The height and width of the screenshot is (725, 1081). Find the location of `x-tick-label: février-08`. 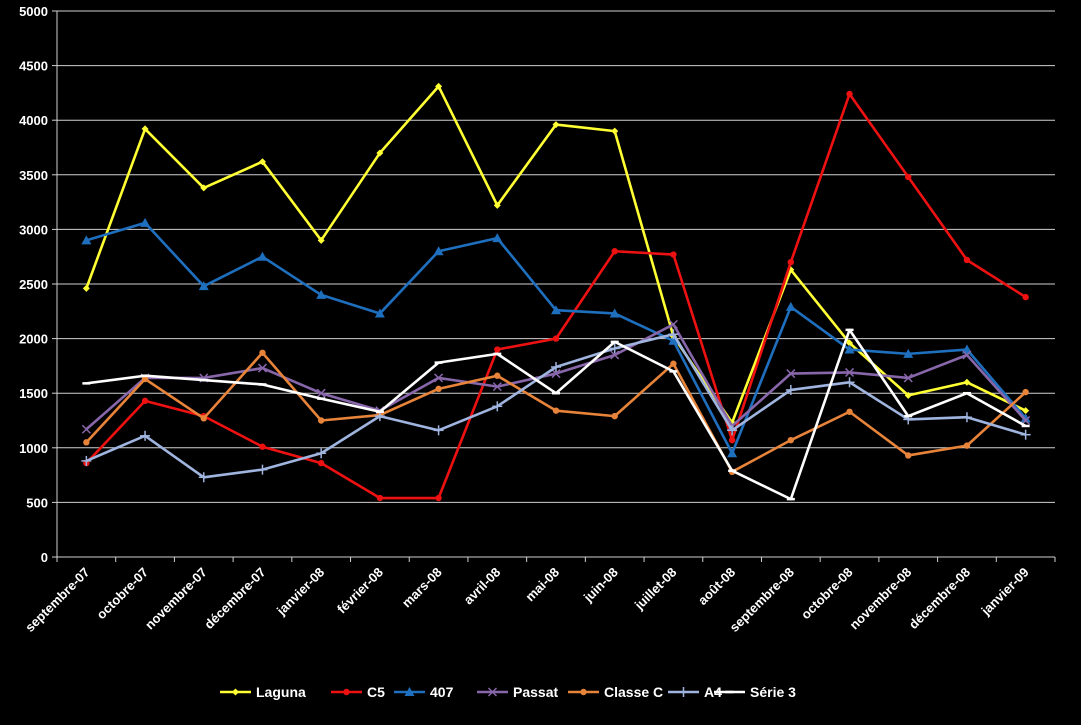

x-tick-label: février-08 is located at coordinates (360, 591).